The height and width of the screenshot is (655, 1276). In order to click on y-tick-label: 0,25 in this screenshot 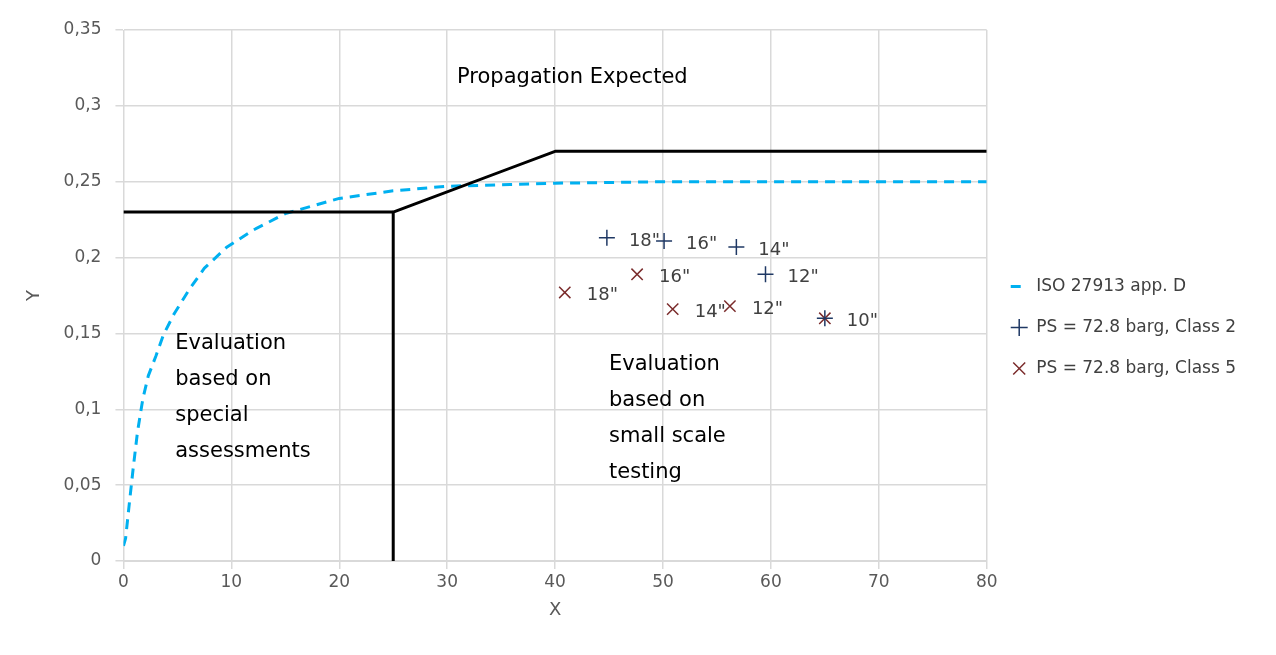, I will do `click(82, 180)`.